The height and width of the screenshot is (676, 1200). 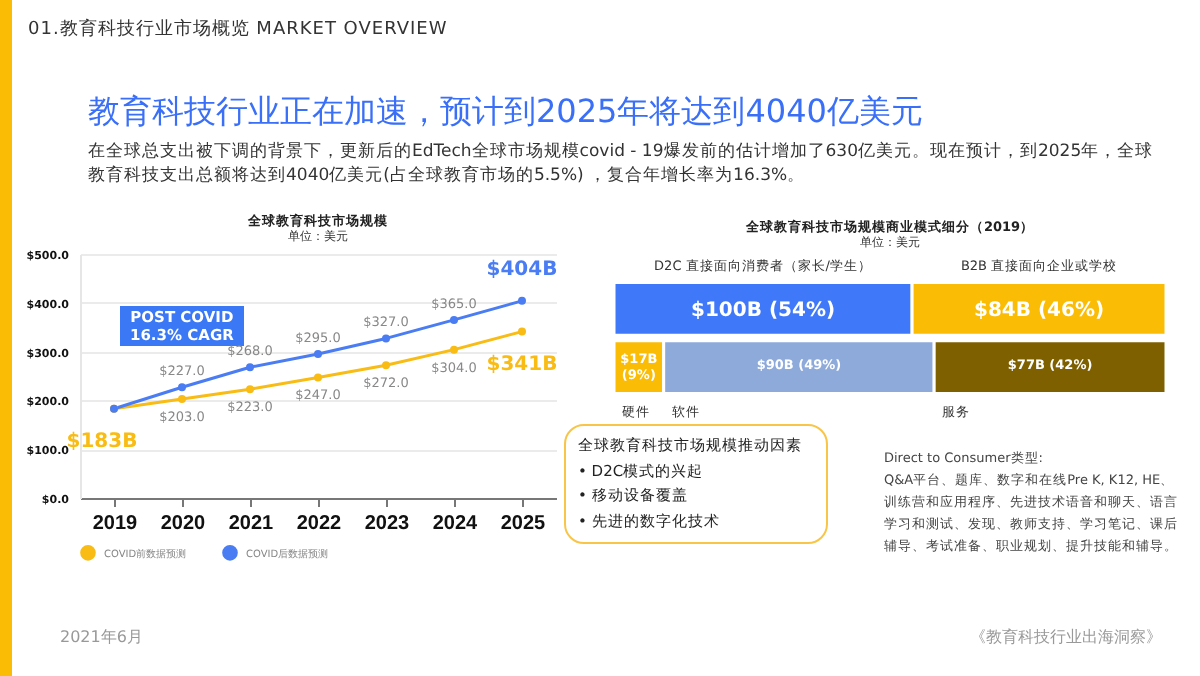 What do you see at coordinates (505, 113) in the screenshot?
I see `text: 教育科技行业正在加速，预计到2025年将达到4040亿美元` at bounding box center [505, 113].